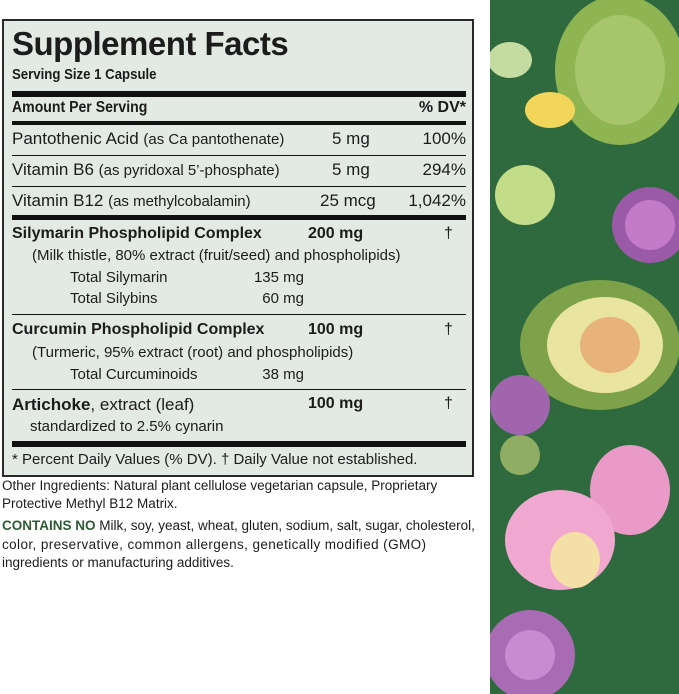  What do you see at coordinates (137, 233) in the screenshot?
I see `ingredient-name: Silymarin Phospholipid Complex` at bounding box center [137, 233].